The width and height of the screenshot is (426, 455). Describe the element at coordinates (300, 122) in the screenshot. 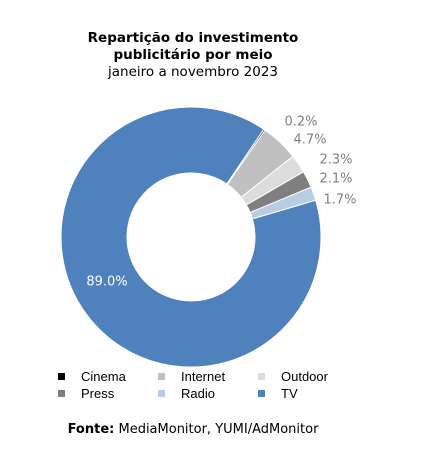

I see `data-label-cinema: 0.2%` at that location.